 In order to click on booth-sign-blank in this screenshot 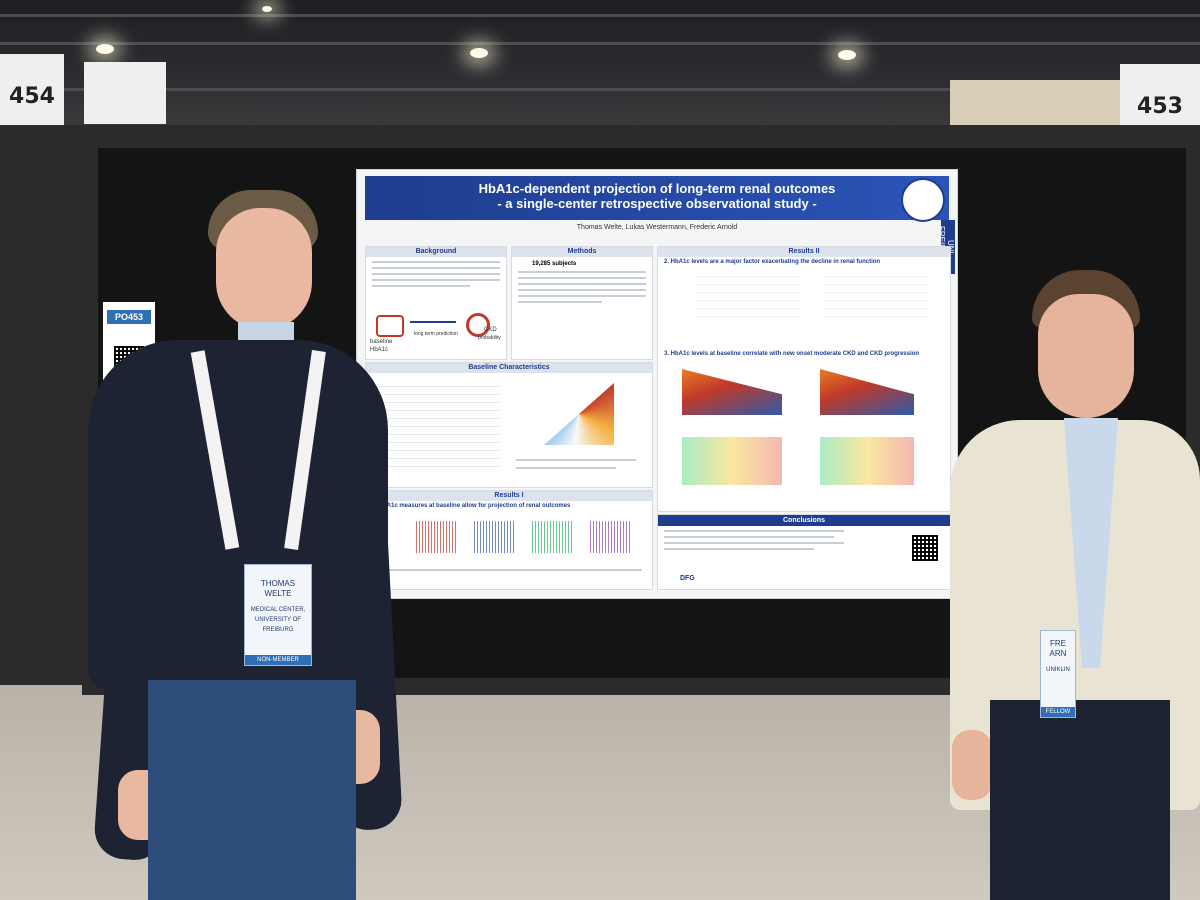, I will do `click(125, 93)`.